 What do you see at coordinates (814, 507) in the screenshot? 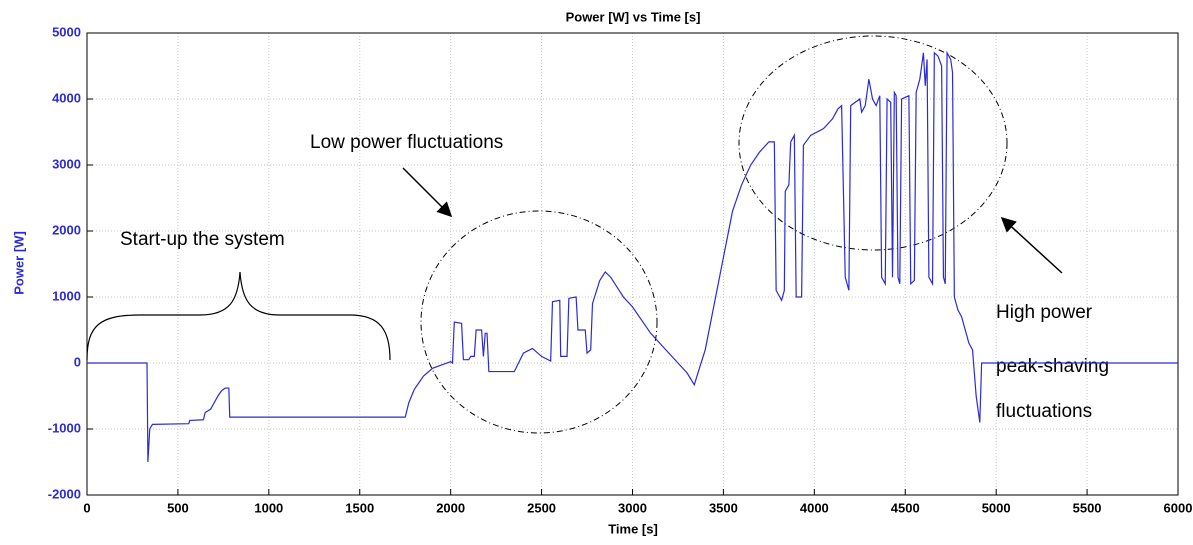
I see `x-tick-label: 4000` at bounding box center [814, 507].